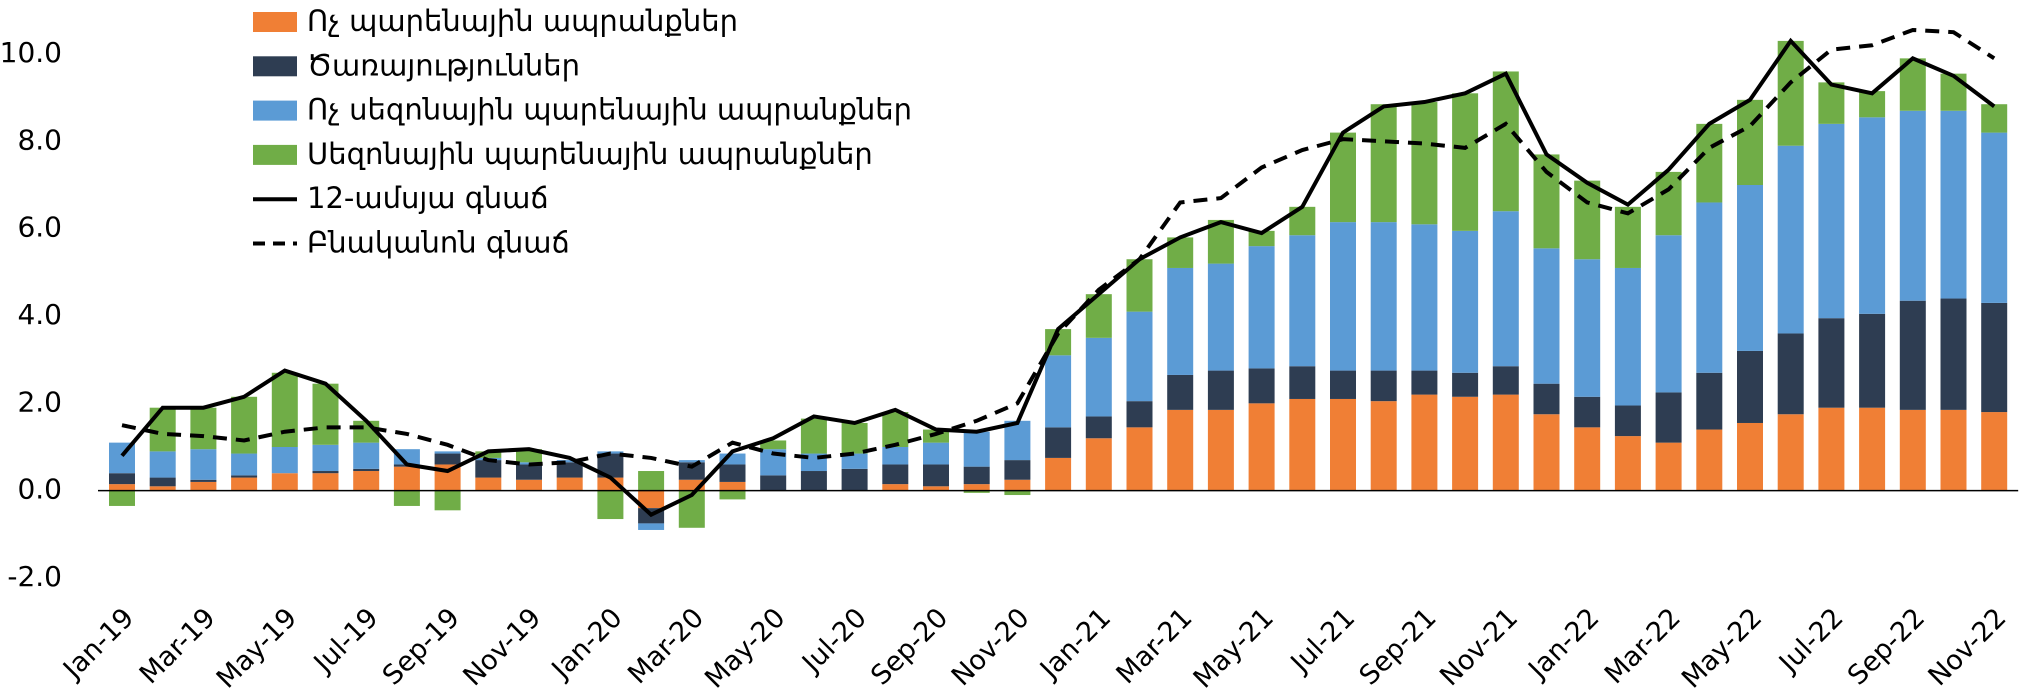  What do you see at coordinates (178, 646) in the screenshot?
I see `x-tick-label: Mar-19` at bounding box center [178, 646].